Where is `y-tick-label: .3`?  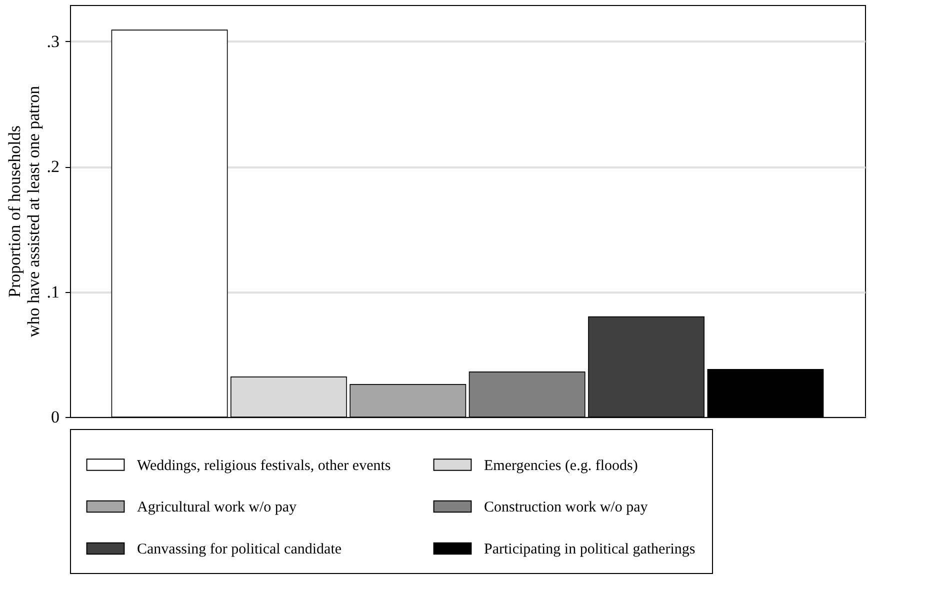 y-tick-label: .3 is located at coordinates (53, 41).